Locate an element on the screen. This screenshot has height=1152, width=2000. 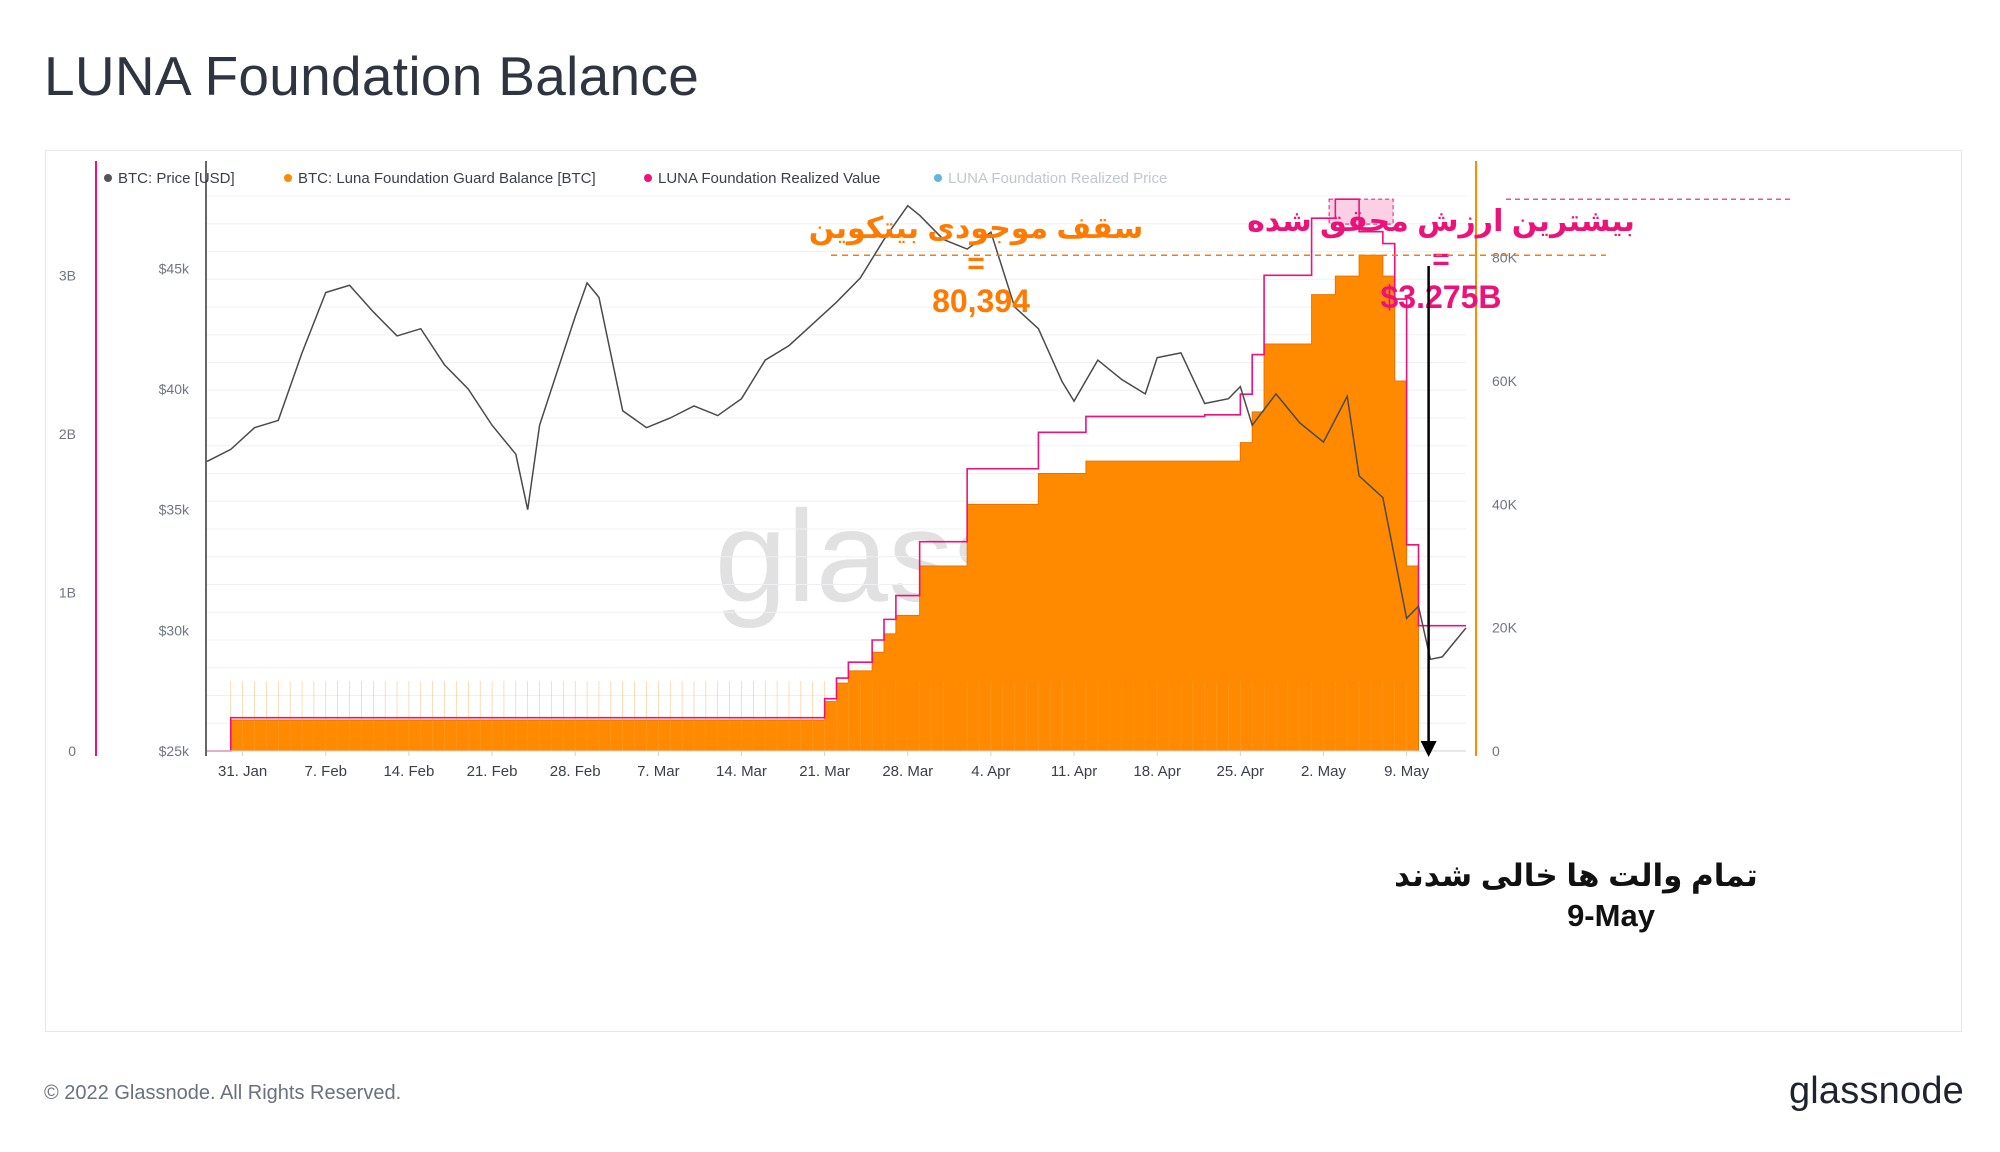
x-tick-label: 7. Mar is located at coordinates (658, 771).